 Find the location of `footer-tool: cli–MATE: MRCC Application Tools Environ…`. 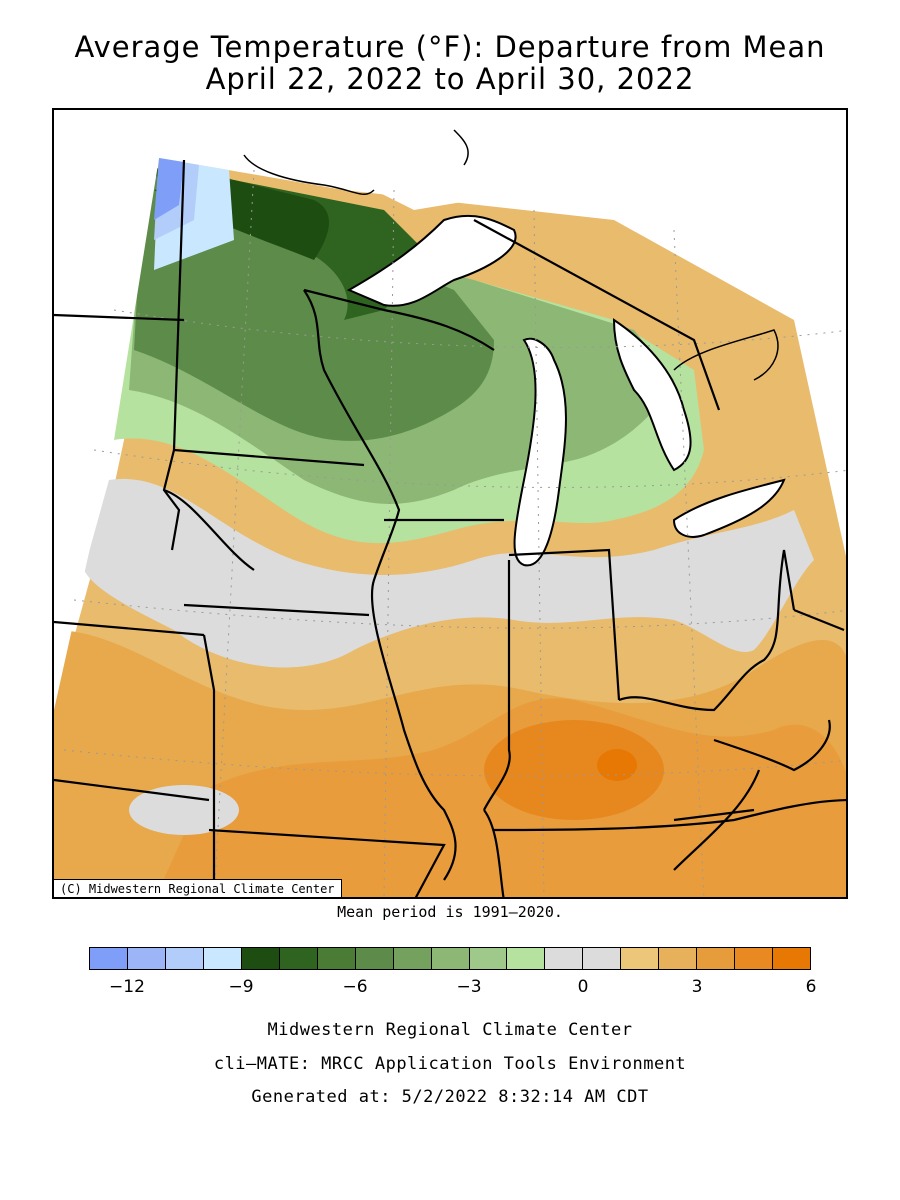

footer-tool: cli–MATE: MRCC Application Tools Environ… is located at coordinates (450, 1064).